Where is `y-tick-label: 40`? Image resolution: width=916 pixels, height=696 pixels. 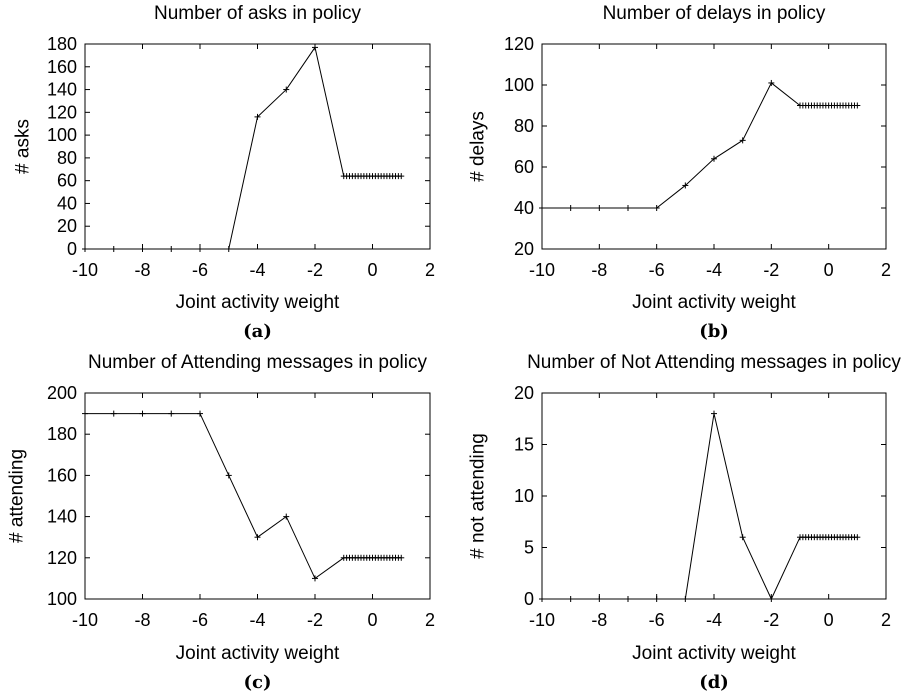 y-tick-label: 40 is located at coordinates (524, 208).